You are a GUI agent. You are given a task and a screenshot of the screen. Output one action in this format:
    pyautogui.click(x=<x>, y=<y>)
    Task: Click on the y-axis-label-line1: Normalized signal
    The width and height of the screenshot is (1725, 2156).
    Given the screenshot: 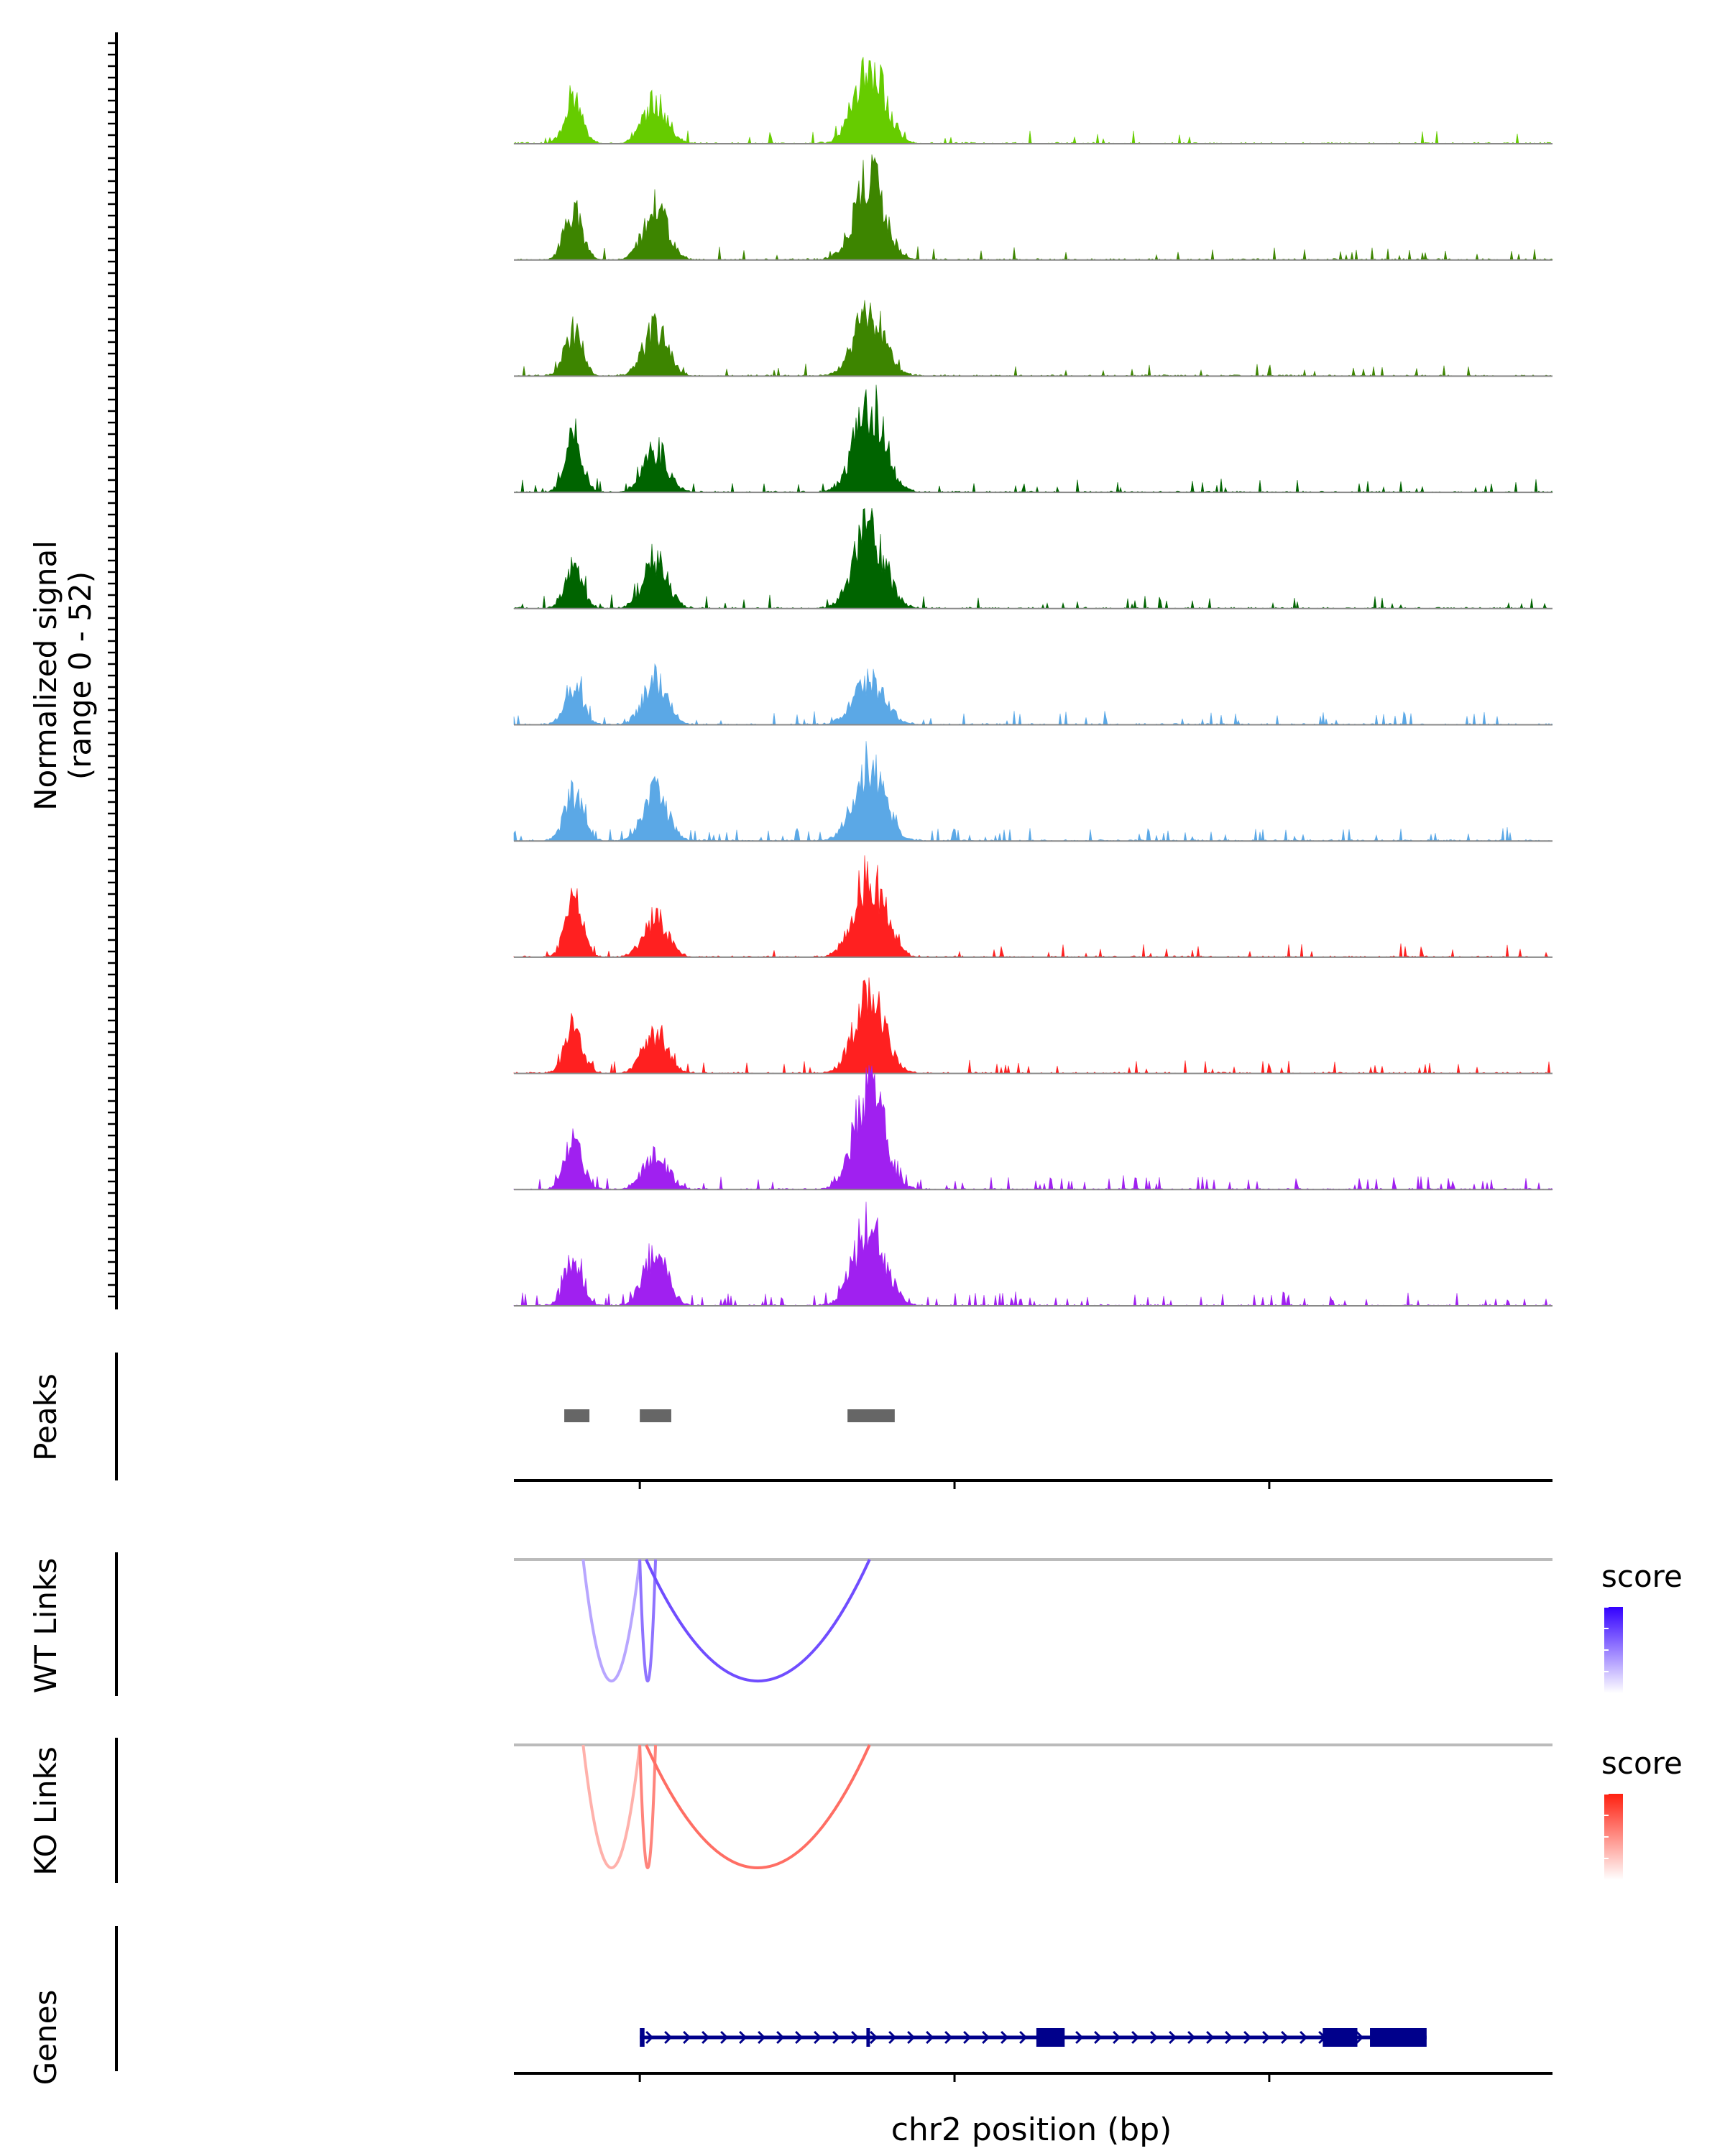 What is the action you would take?
    pyautogui.click(x=45, y=675)
    